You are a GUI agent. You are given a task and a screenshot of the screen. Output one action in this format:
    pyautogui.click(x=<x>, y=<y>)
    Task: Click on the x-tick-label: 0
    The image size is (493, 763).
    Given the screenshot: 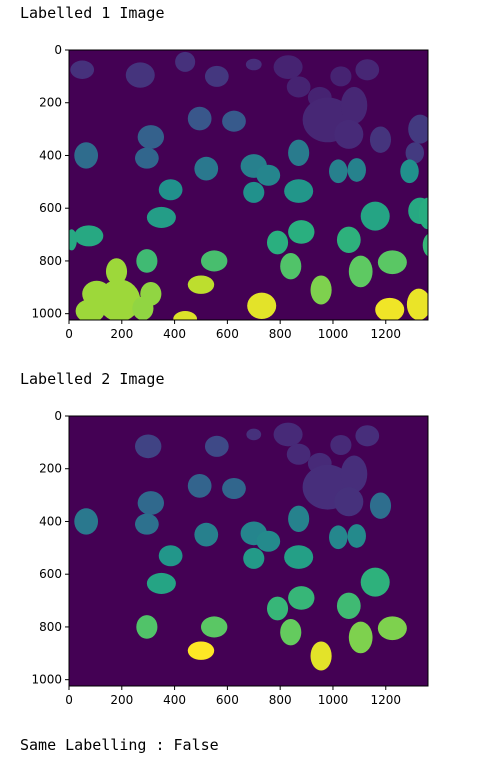 What is the action you would take?
    pyautogui.click(x=69, y=700)
    